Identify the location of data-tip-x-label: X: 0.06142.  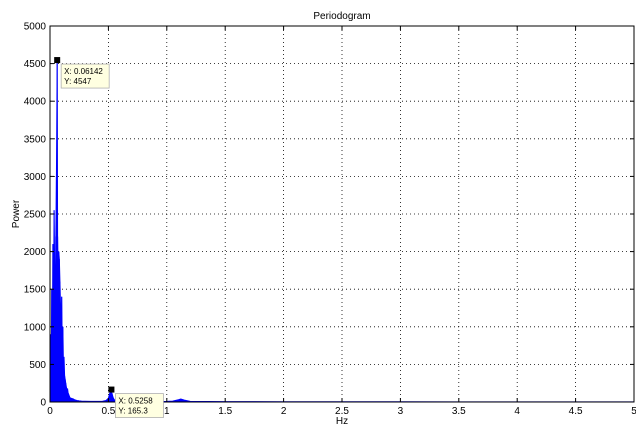
(83, 71).